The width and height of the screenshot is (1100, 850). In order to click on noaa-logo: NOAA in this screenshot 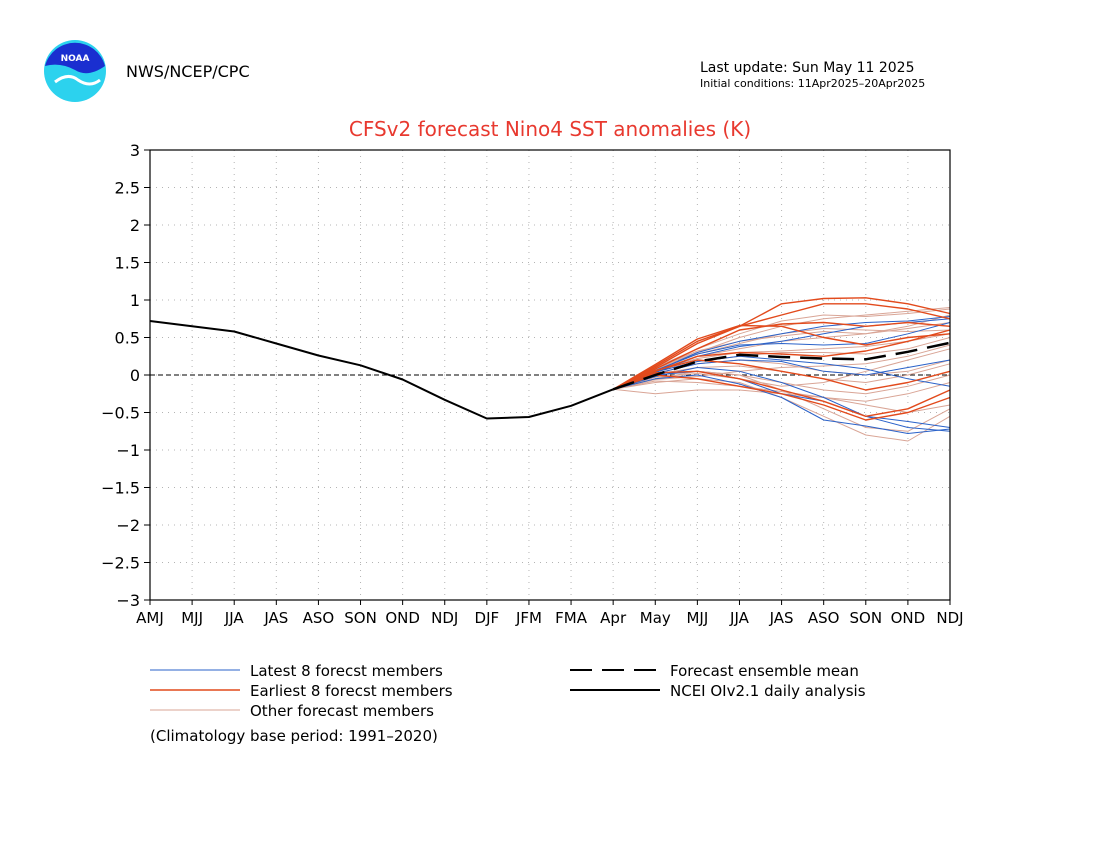, I will do `click(75, 71)`.